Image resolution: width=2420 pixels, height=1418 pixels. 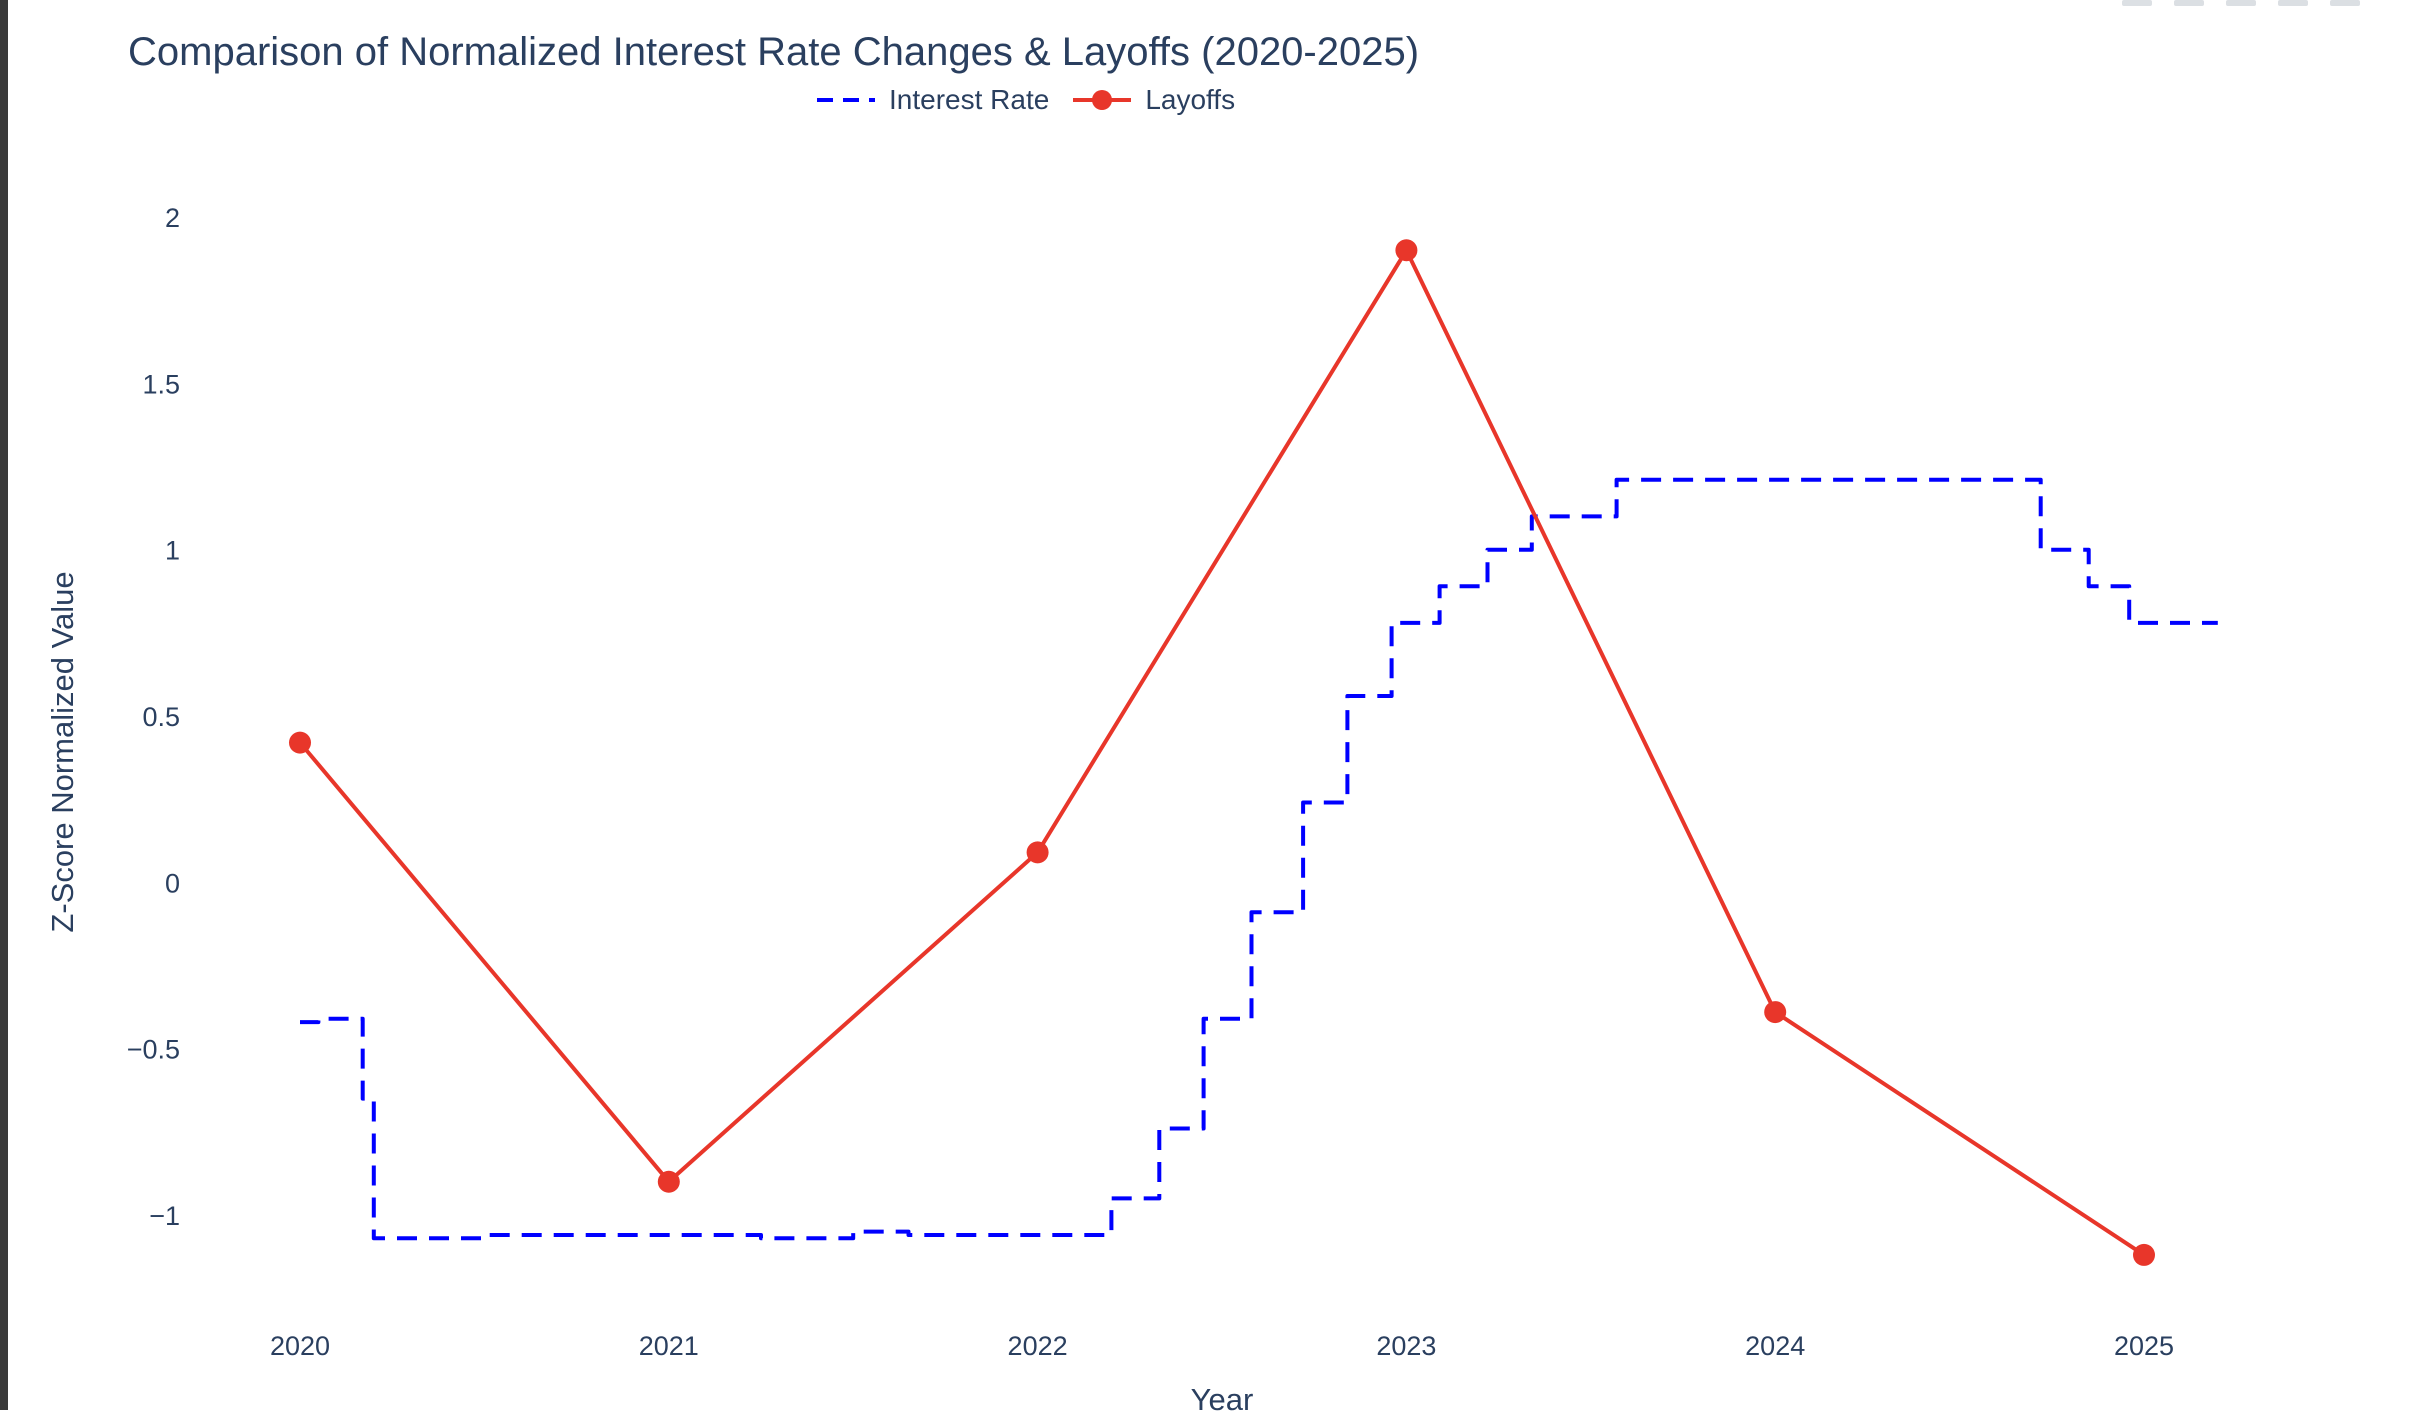 What do you see at coordinates (846, 100) in the screenshot?
I see `legend-swatch-interest-rate` at bounding box center [846, 100].